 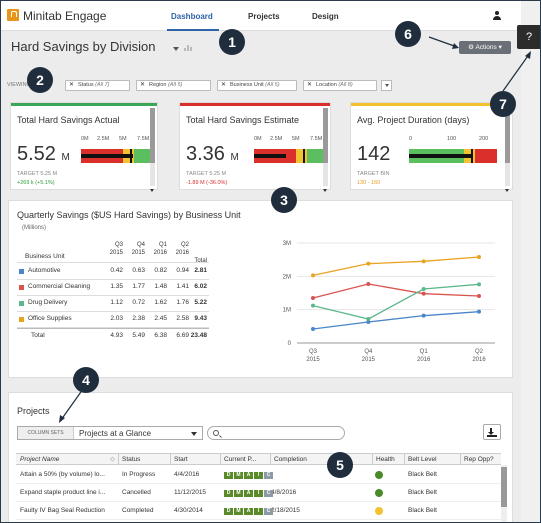 What do you see at coordinates (13, 15) in the screenshot?
I see `minitab-logo-icon` at bounding box center [13, 15].